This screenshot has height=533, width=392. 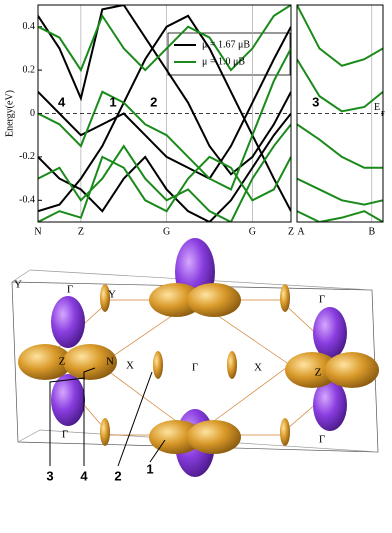 I want to click on y-tick-label: 0.2, so click(x=29, y=69).